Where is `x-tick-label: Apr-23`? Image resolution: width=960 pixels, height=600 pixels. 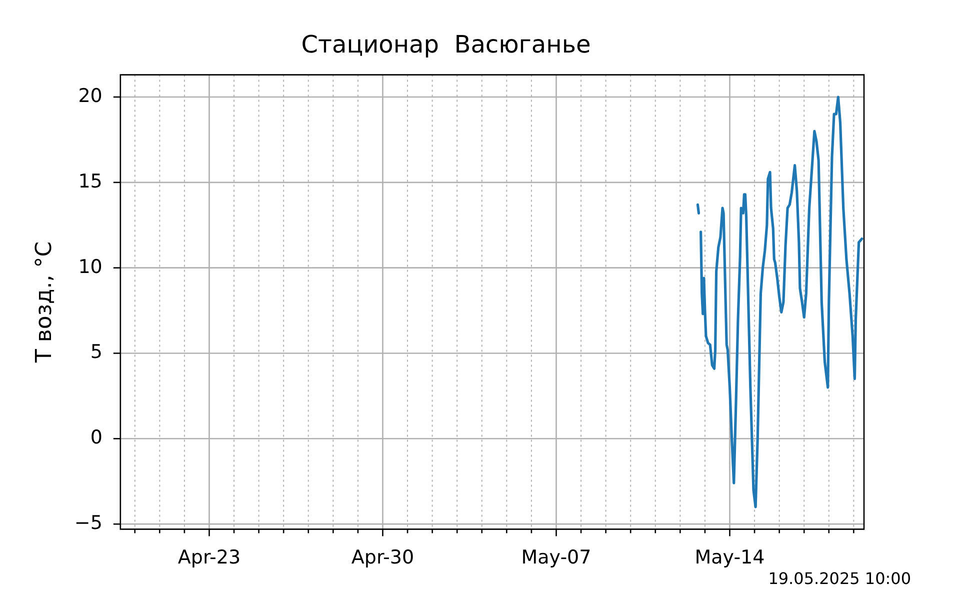
x-tick-label: Apr-23 is located at coordinates (209, 557).